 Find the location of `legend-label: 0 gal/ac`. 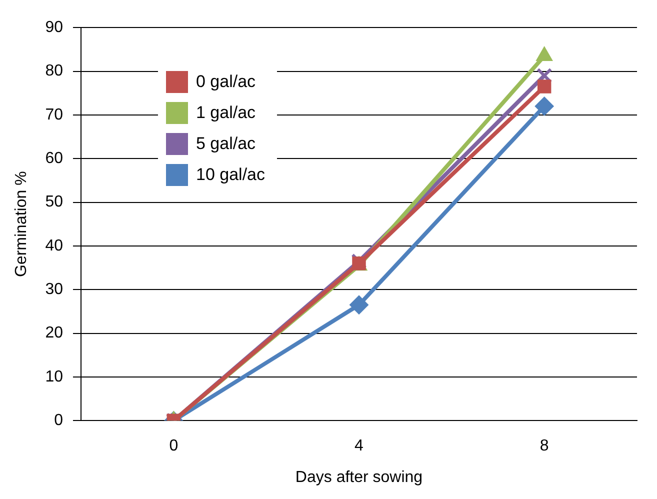

legend-label: 0 gal/ac is located at coordinates (226, 82).